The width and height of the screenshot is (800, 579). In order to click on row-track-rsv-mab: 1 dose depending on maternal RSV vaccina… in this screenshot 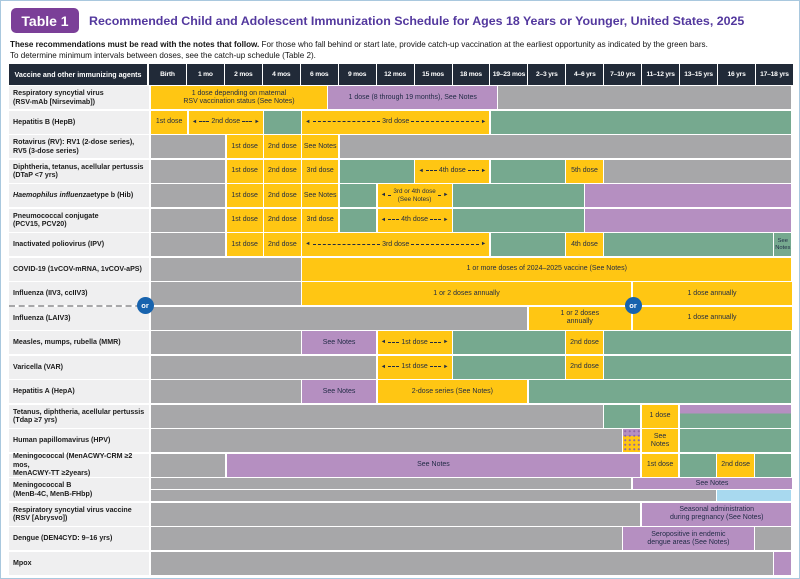, I will do `click(472, 97)`.